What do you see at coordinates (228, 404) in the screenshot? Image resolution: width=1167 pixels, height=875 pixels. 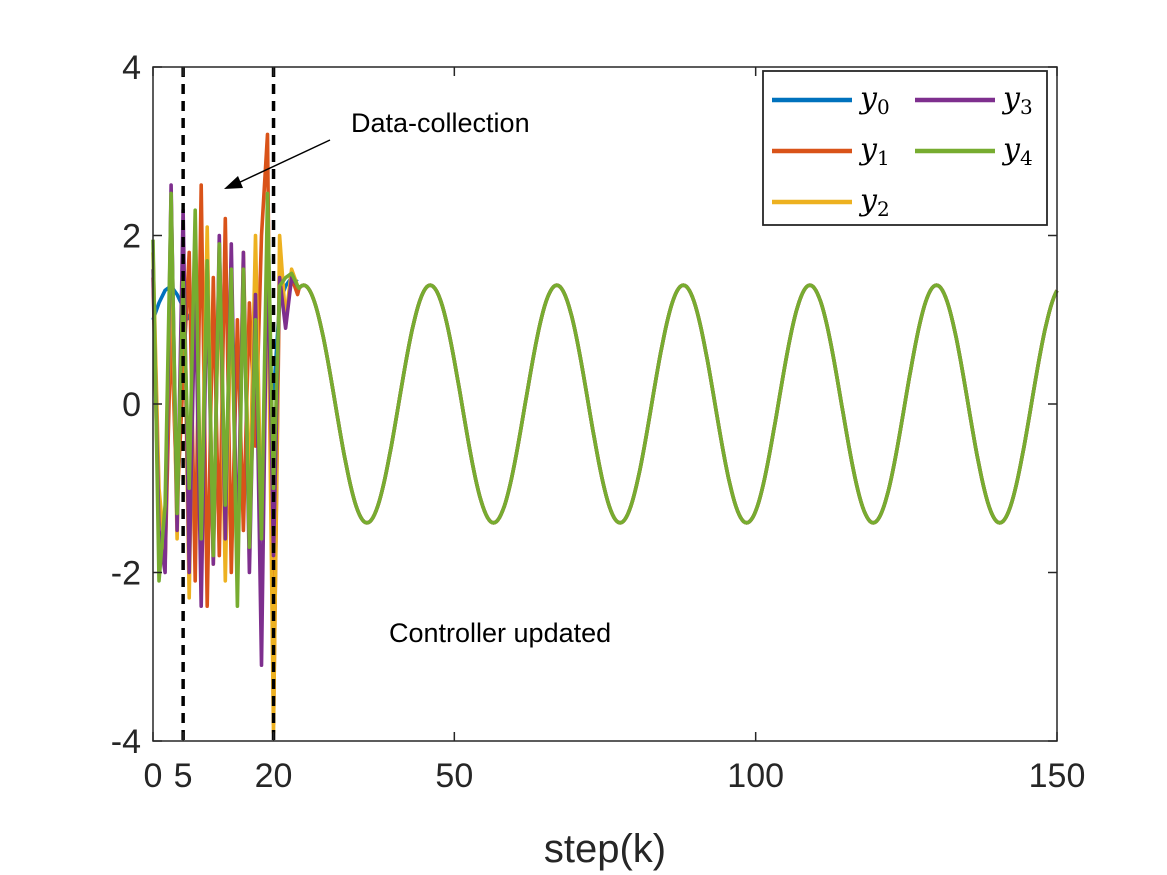 I see `vline-layer` at bounding box center [228, 404].